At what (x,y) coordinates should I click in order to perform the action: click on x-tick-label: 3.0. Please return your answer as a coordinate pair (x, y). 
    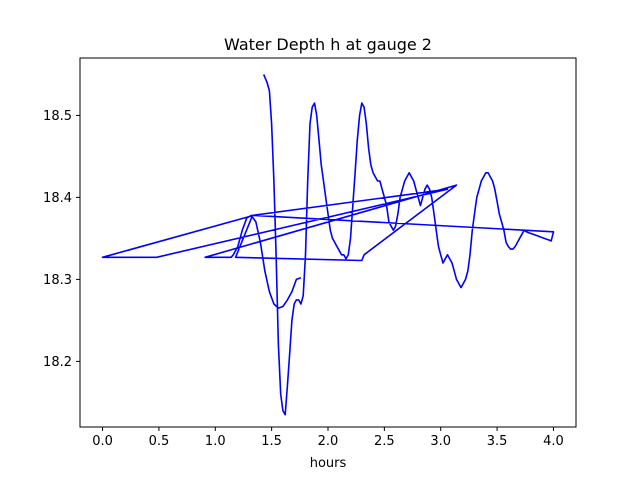
    Looking at the image, I should click on (440, 441).